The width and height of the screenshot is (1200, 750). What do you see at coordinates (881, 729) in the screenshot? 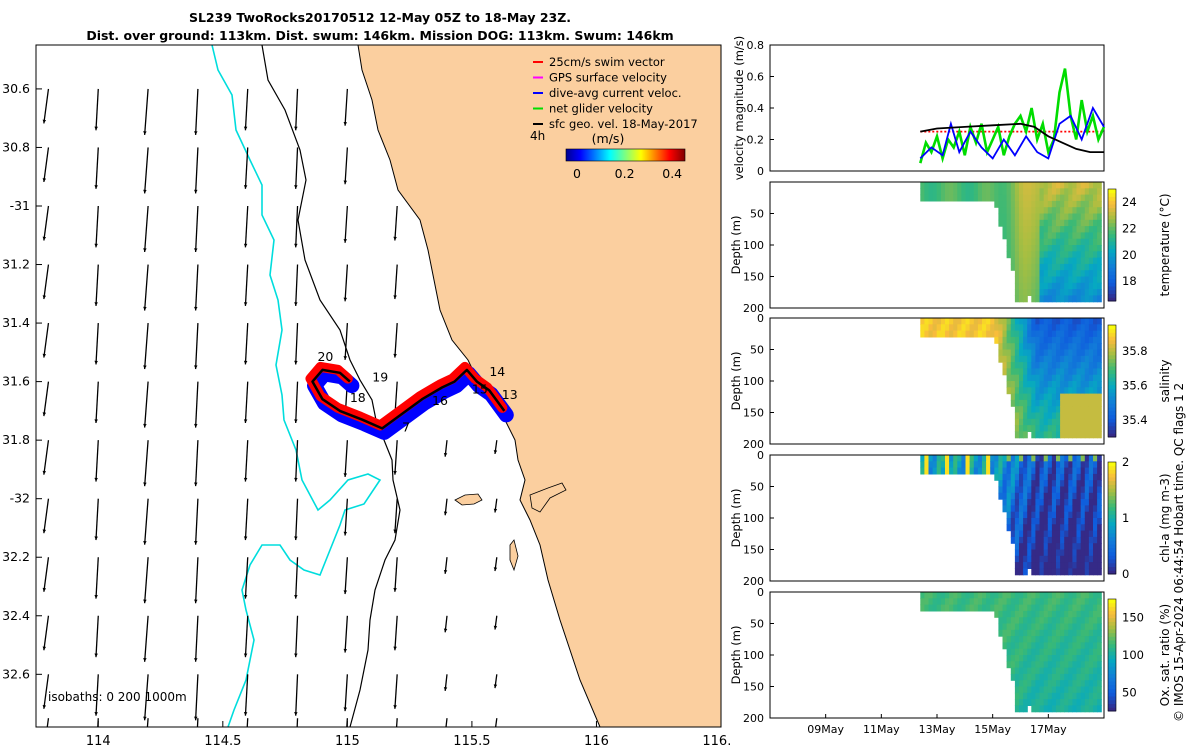
I see `date-tick-label: 11May` at bounding box center [881, 729].